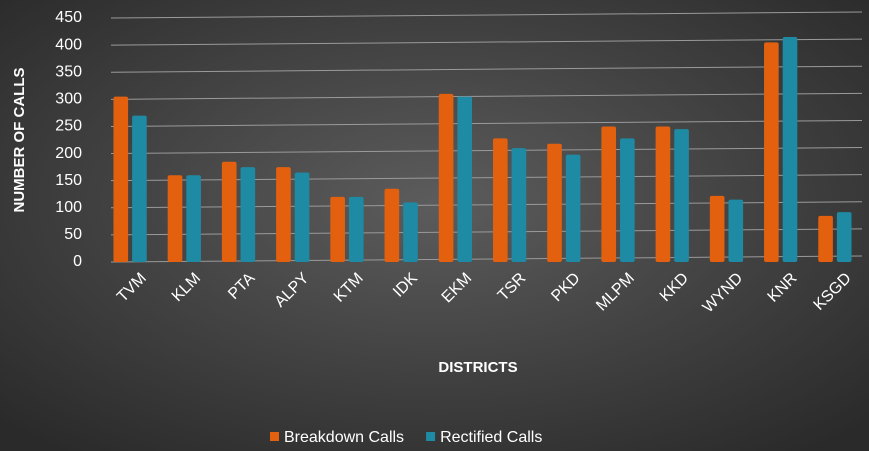 The image size is (869, 451). Describe the element at coordinates (19, 140) in the screenshot. I see `y-axis-title: NUMBER OF CALLS` at that location.